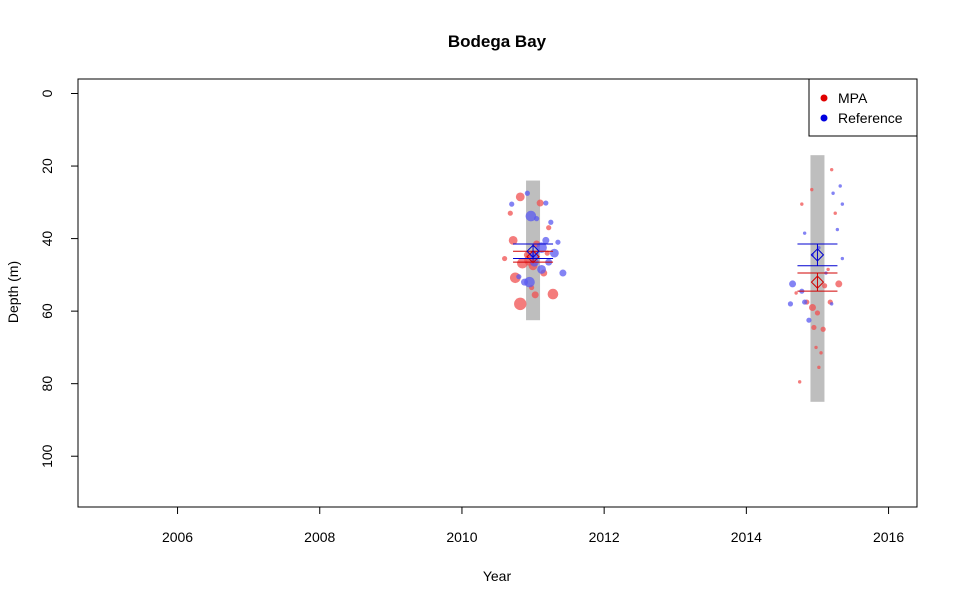 The image size is (958, 606). I want to click on y-tick-label-100: 100, so click(47, 456).